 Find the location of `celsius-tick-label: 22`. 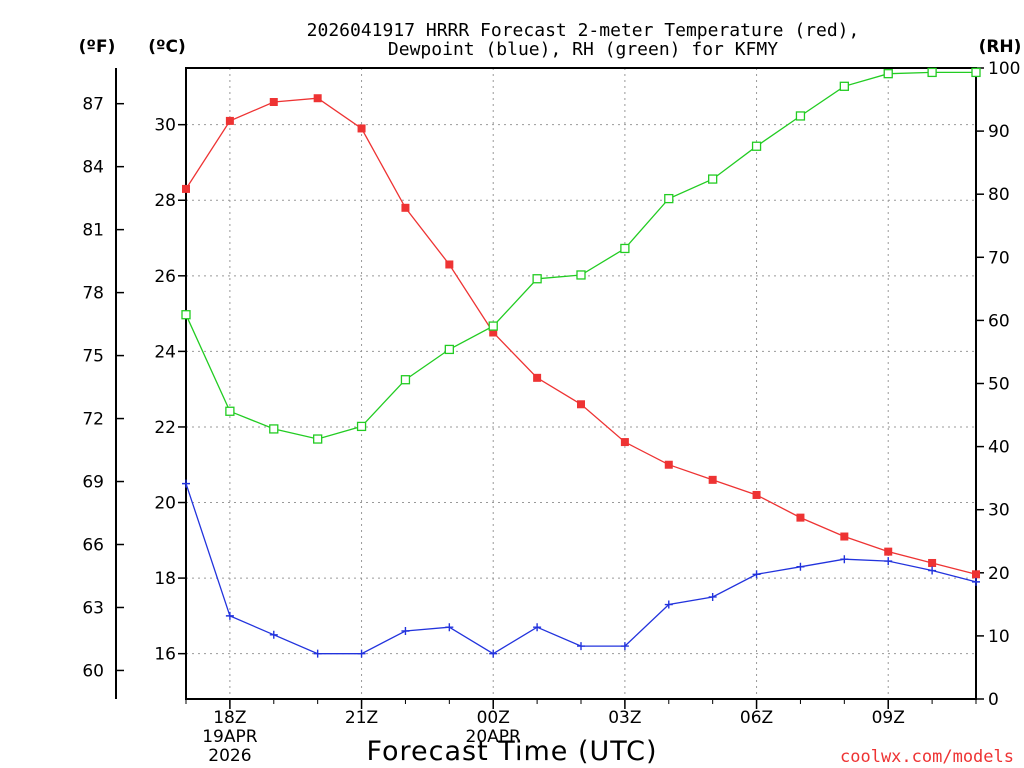

celsius-tick-label: 22 is located at coordinates (165, 428).